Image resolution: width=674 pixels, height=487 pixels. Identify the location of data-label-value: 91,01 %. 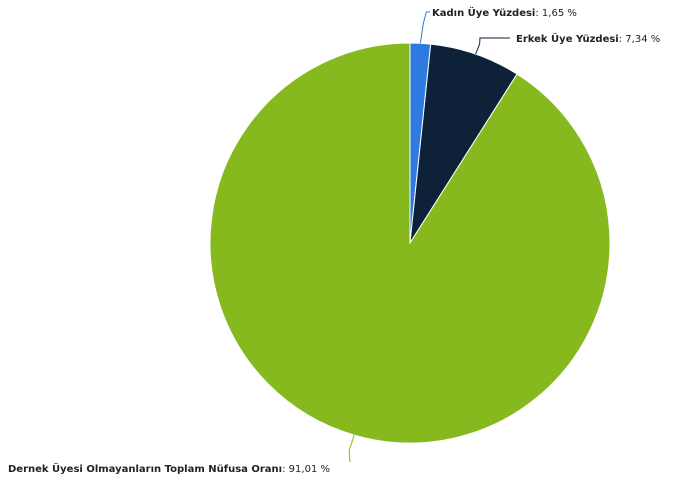
(309, 469).